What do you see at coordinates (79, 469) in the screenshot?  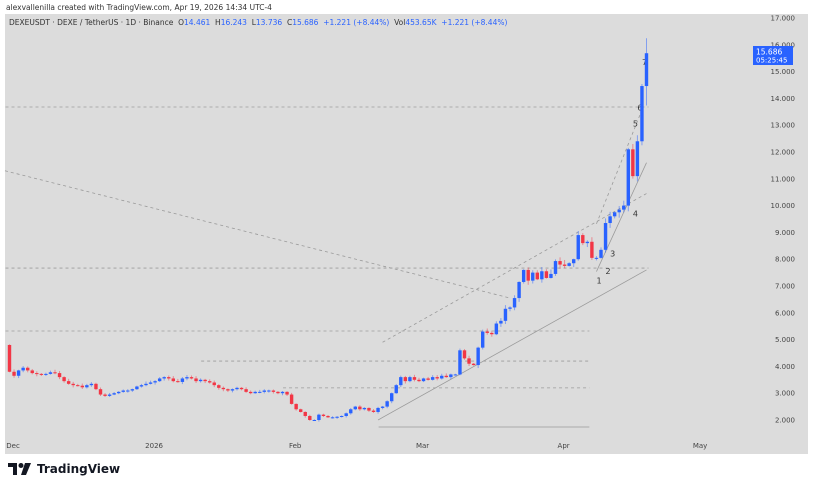 I see `brand-name: TradingView` at bounding box center [79, 469].